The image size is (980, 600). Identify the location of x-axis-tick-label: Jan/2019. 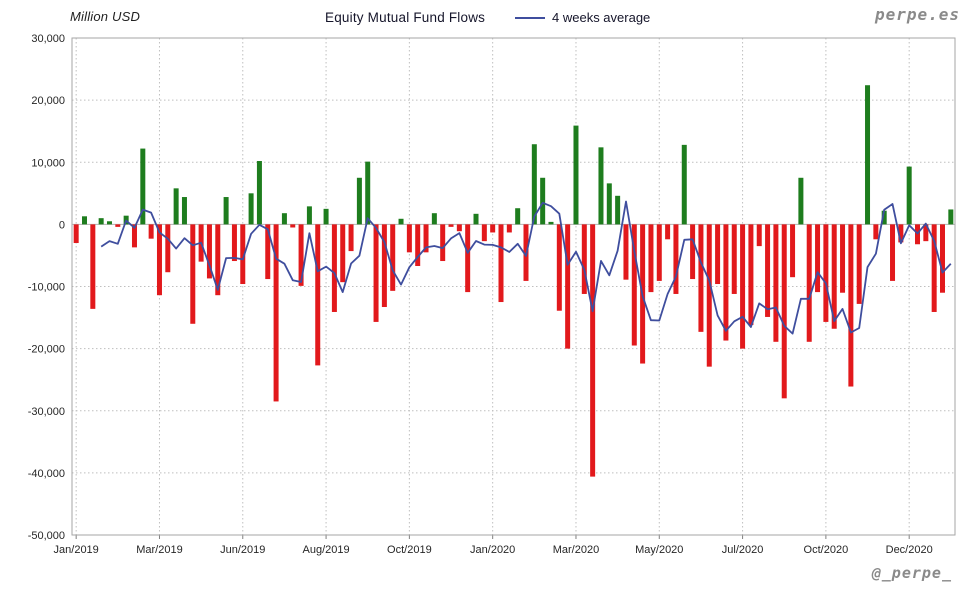
(76, 550).